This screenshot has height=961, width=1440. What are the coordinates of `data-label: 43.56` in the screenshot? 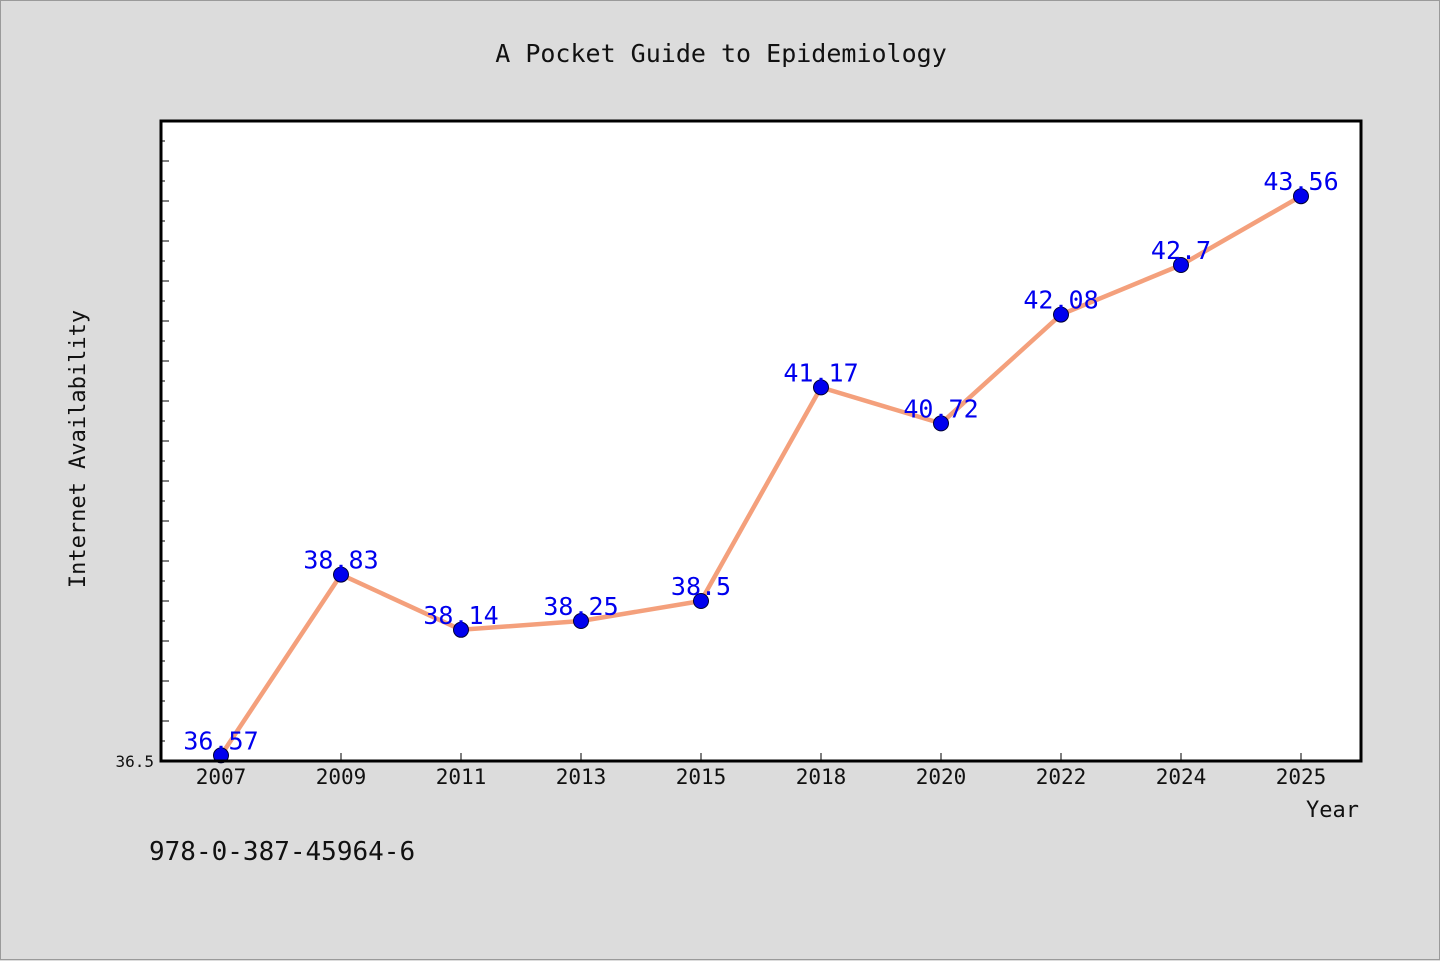 It's located at (1300, 181).